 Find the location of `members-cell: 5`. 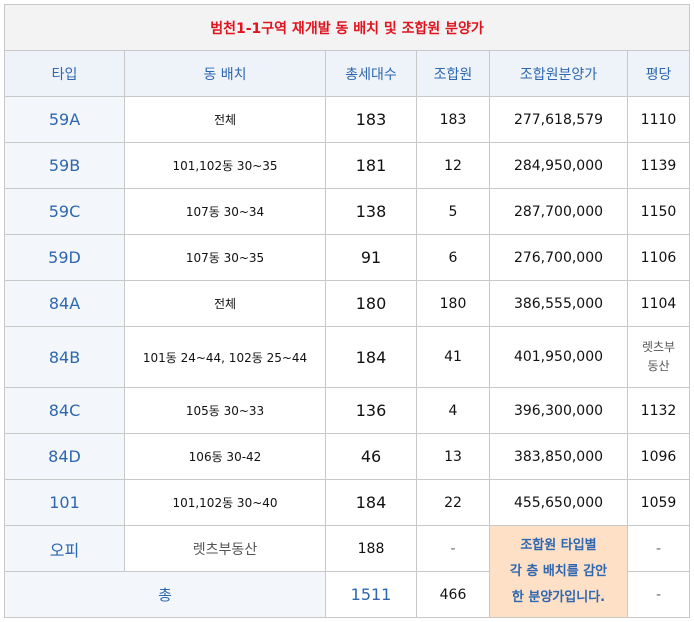

members-cell: 5 is located at coordinates (453, 211).